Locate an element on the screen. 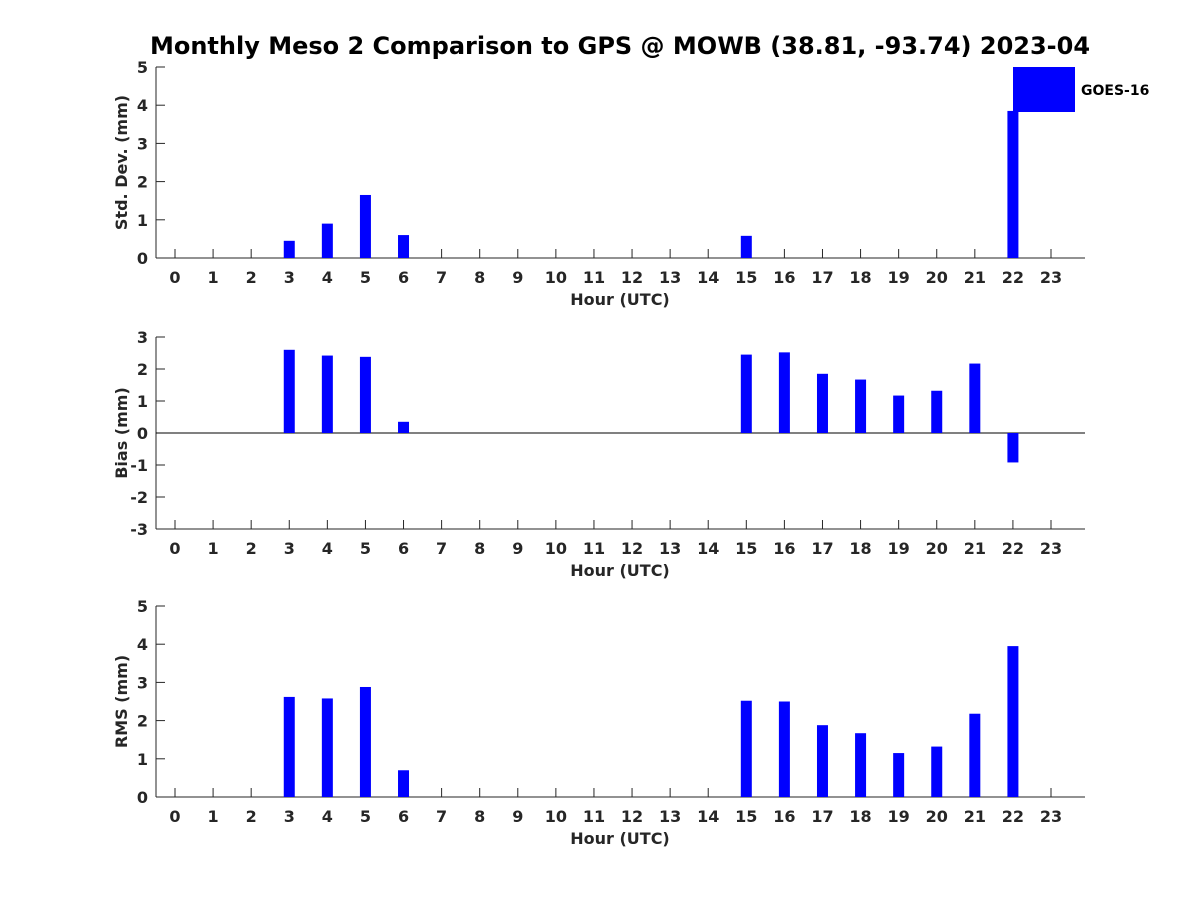  y-tick-label: 2 is located at coordinates (142, 369).